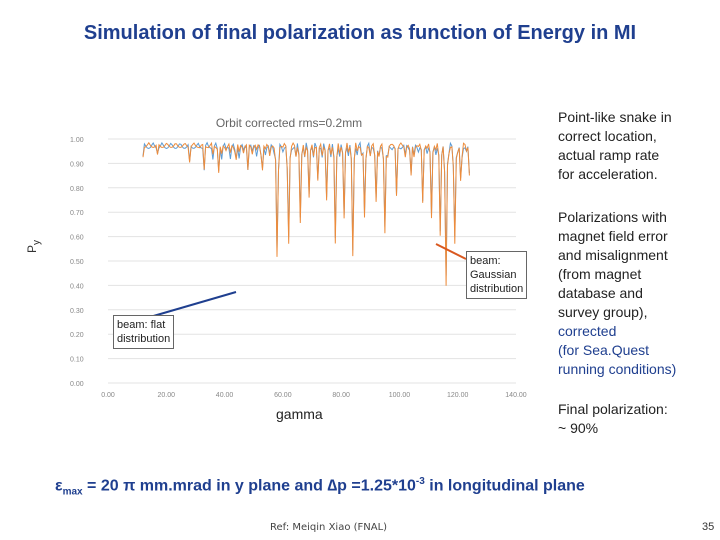  What do you see at coordinates (77, 140) in the screenshot?
I see `y-tick-label: 1.00` at bounding box center [77, 140].